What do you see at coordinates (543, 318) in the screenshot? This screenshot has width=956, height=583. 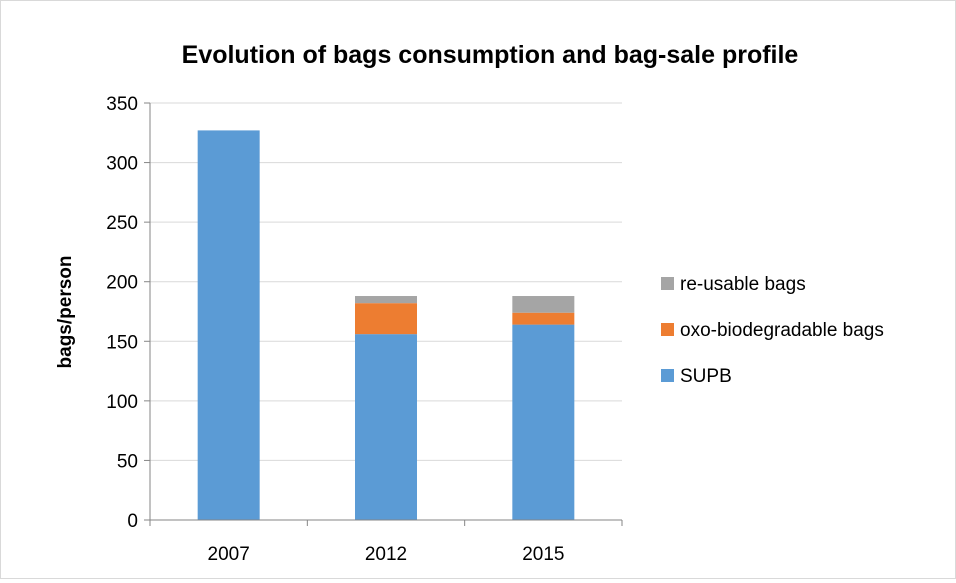 I see `bar-oxo-biodegradable-bags-2015` at bounding box center [543, 318].